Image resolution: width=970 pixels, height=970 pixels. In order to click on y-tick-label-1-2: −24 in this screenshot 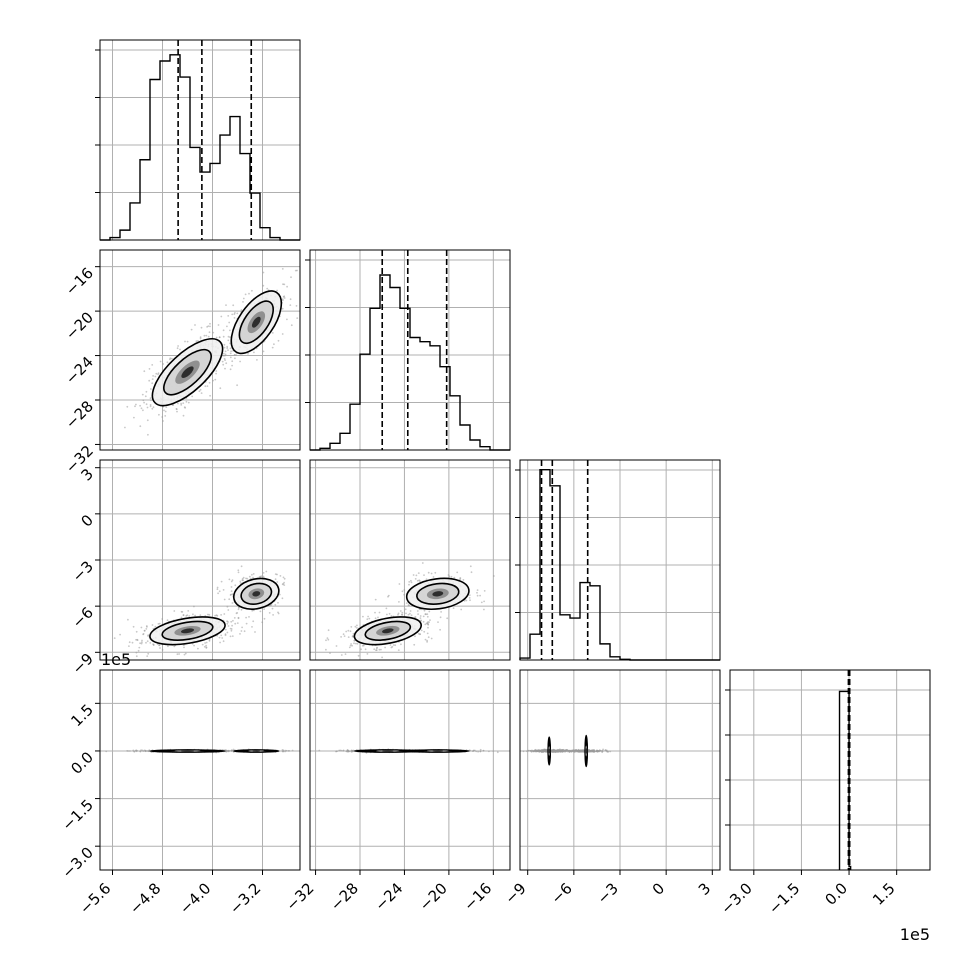, I will do `click(79, 370)`.